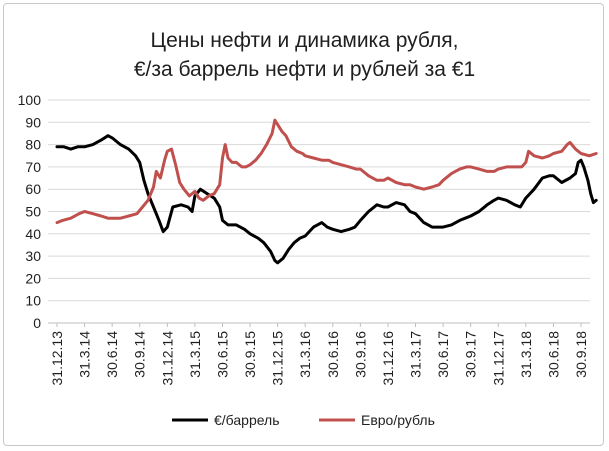 This screenshot has height=451, width=609. Describe the element at coordinates (333, 354) in the screenshot. I see `x-tick-label: 30.6.16` at that location.